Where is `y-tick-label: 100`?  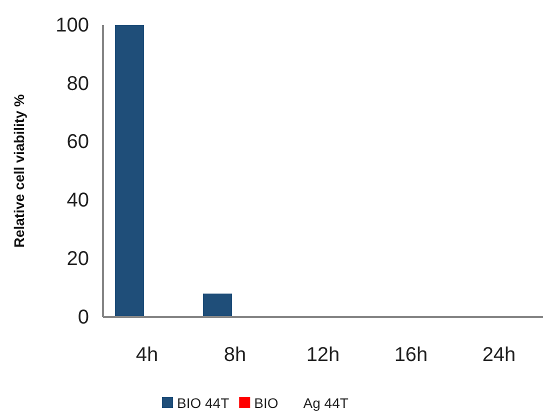 y-tick-label: 100 is located at coordinates (72, 25).